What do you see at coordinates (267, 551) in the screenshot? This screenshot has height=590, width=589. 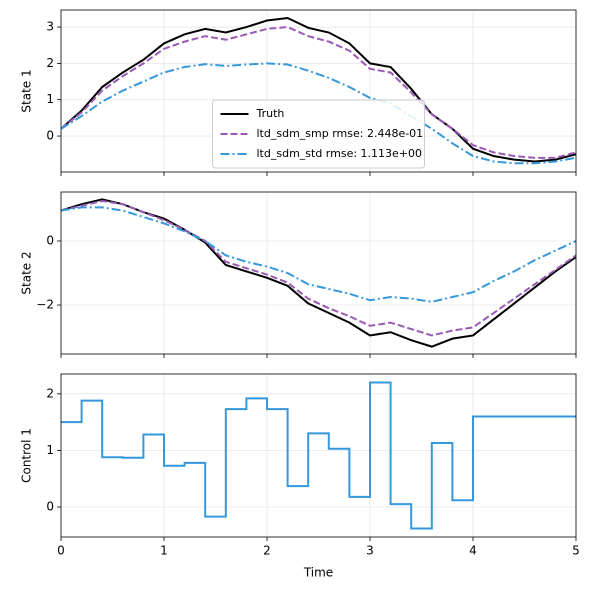 I see `x-tick-label: 2` at bounding box center [267, 551].